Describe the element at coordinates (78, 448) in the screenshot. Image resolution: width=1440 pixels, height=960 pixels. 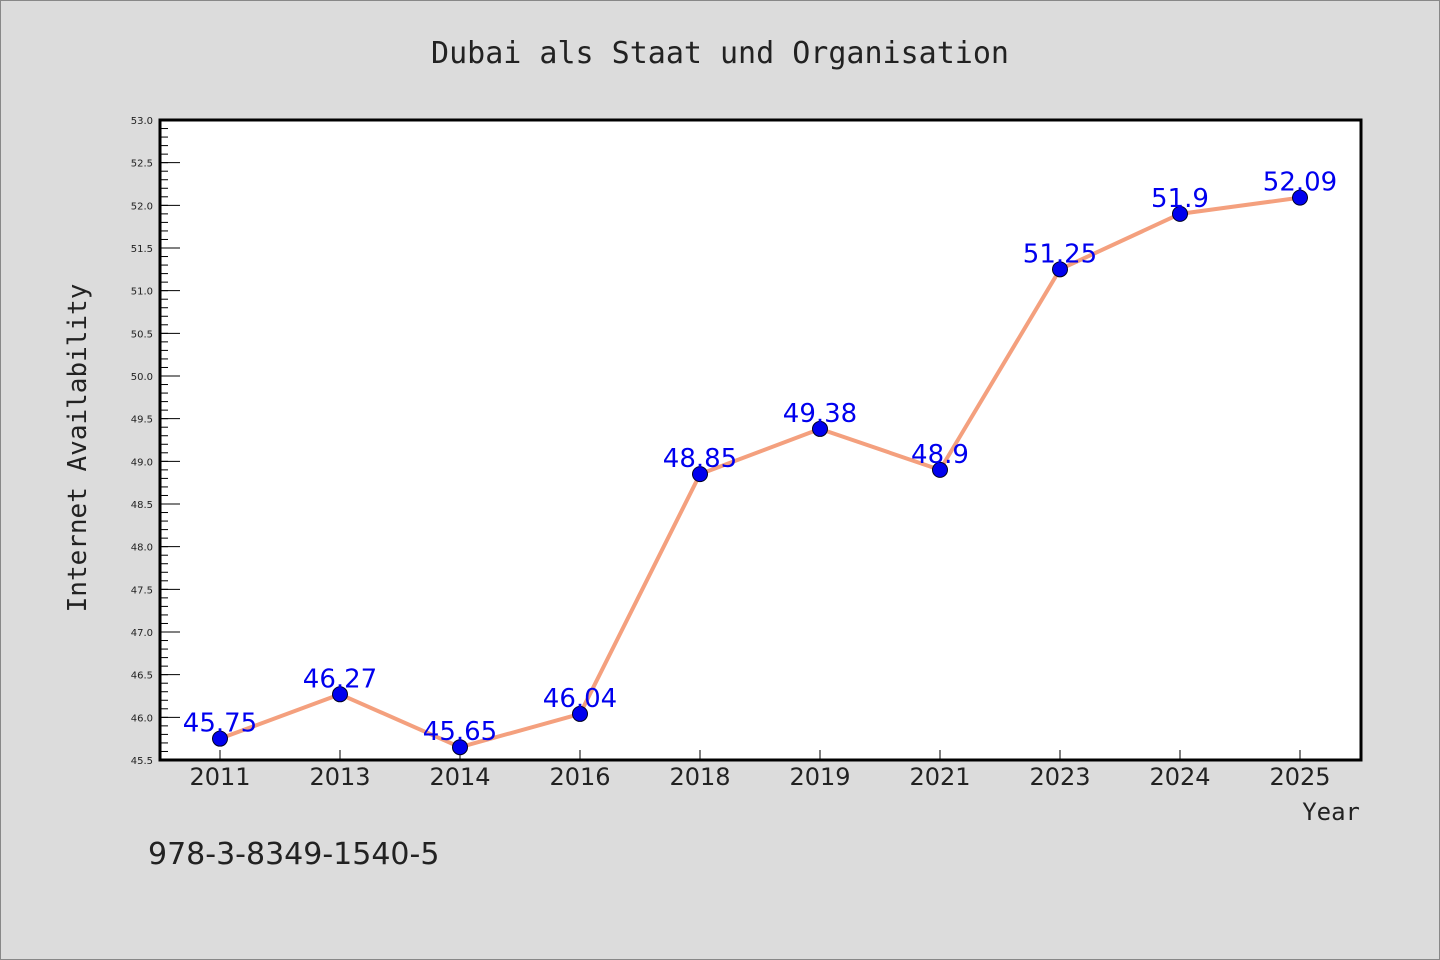
I see `y-axis-label: Internet Availability` at that location.